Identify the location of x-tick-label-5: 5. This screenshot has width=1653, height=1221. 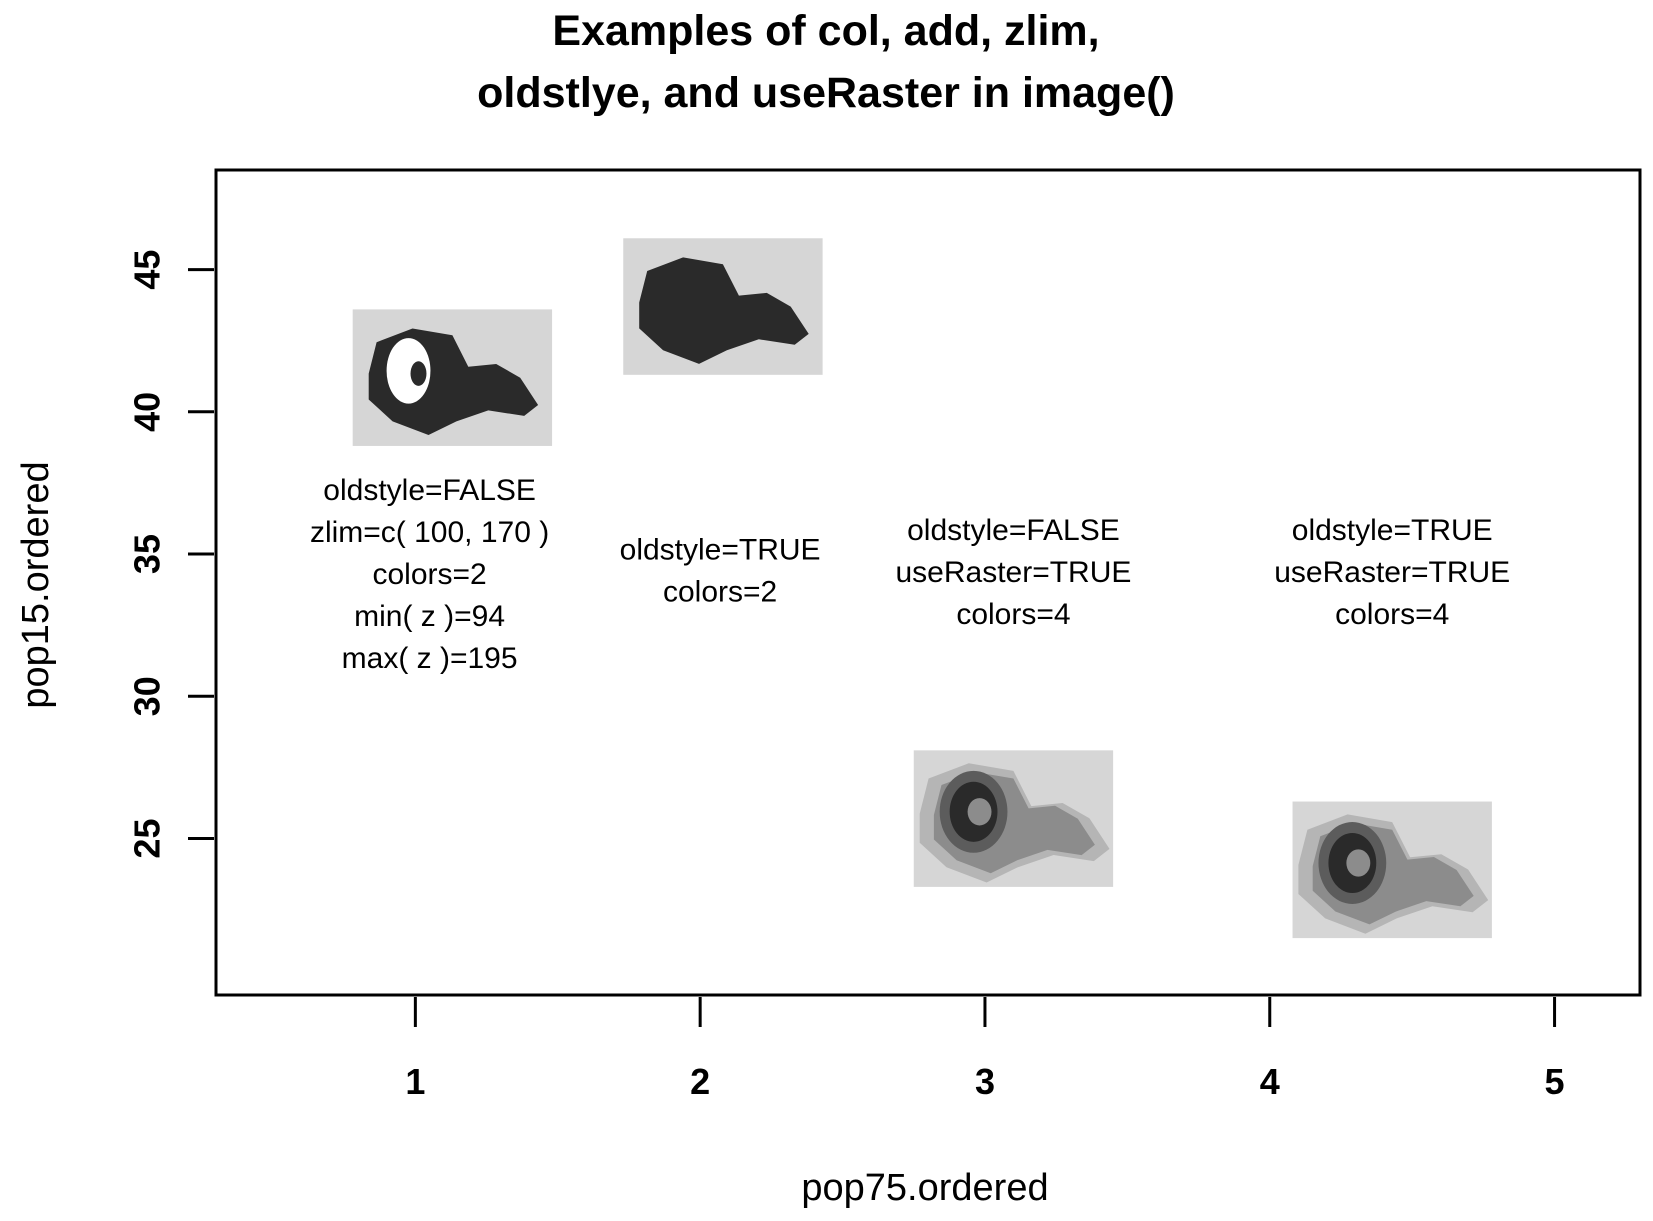
(1555, 1081).